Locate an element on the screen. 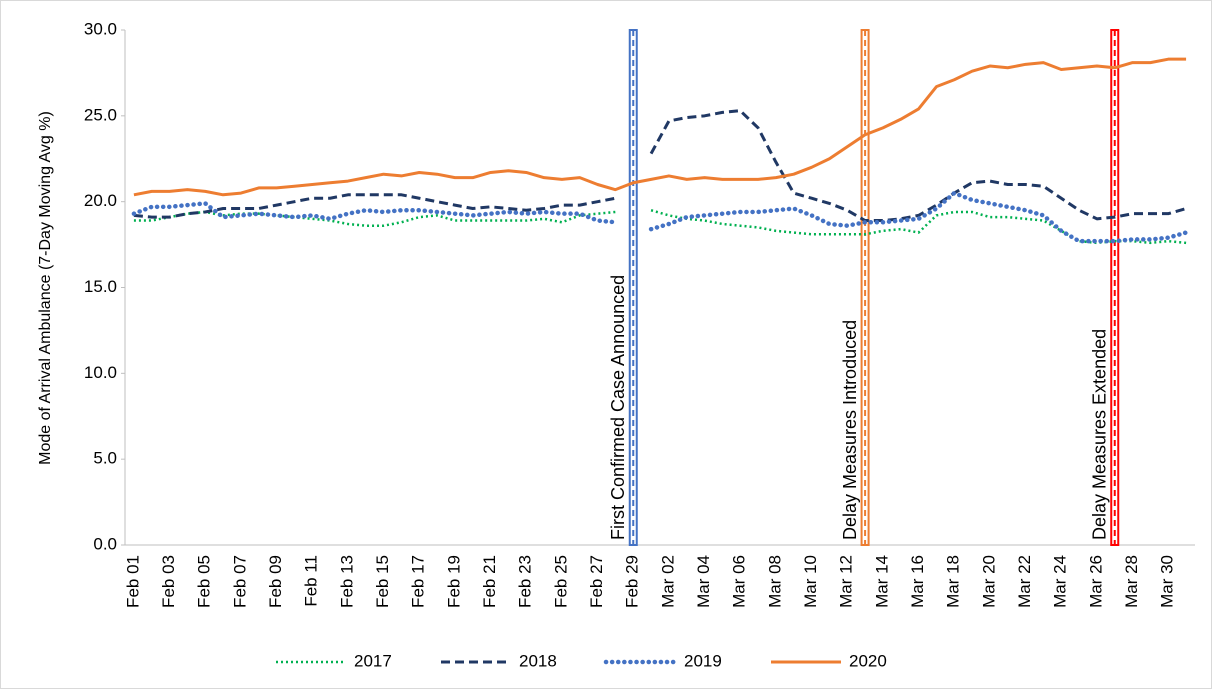 This screenshot has width=1212, height=689. x-tick-label: Feb 27 is located at coordinates (596, 581).